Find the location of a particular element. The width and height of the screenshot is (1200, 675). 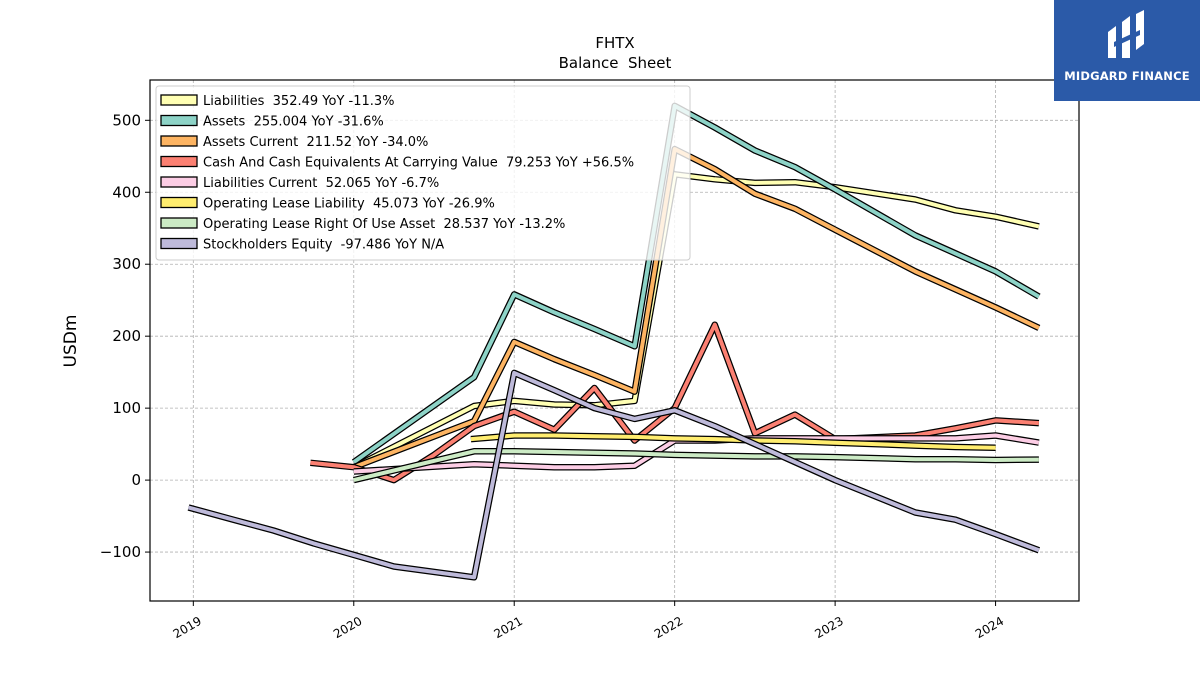

legend-entry: Assets Current 211.52 YoY -34.0% is located at coordinates (315, 142).